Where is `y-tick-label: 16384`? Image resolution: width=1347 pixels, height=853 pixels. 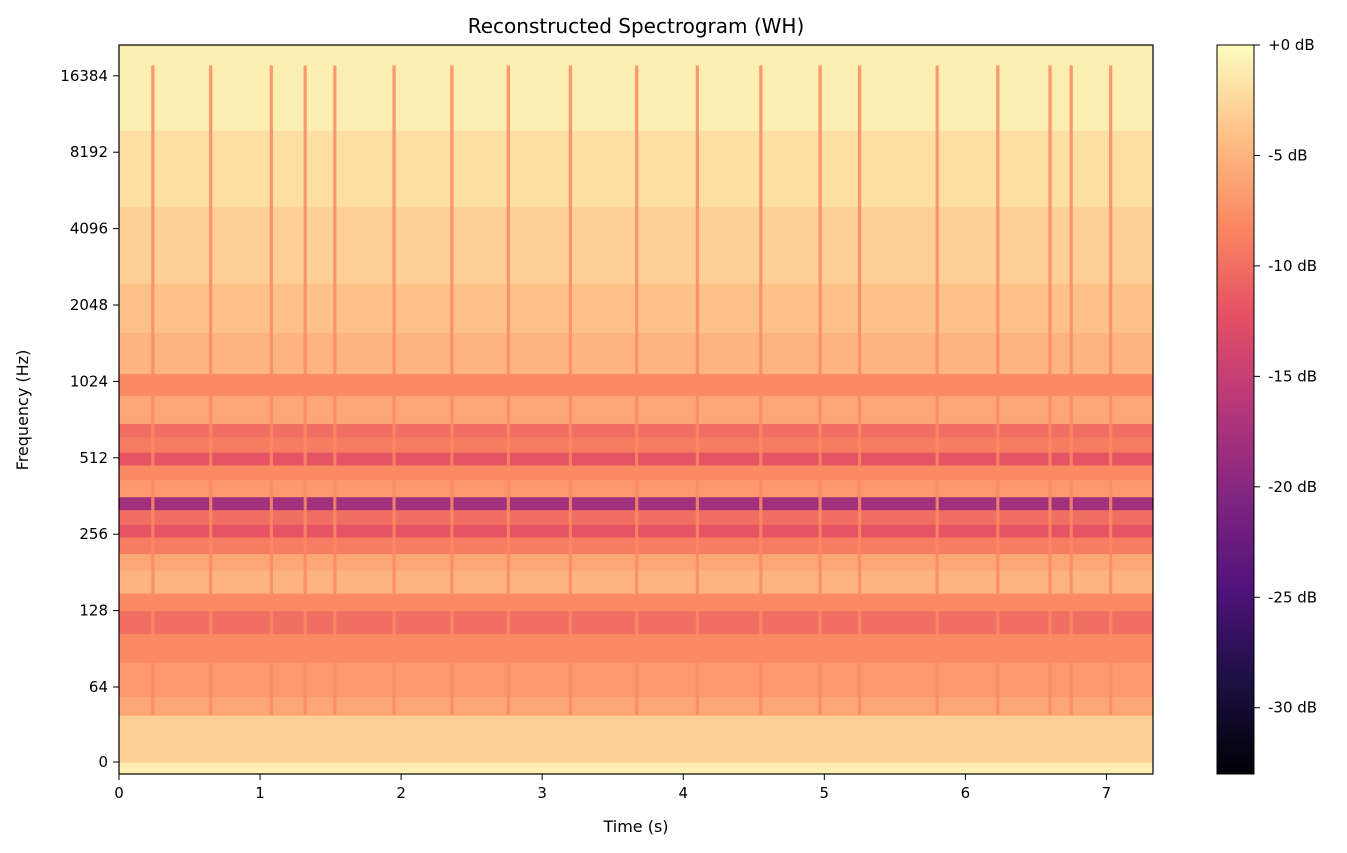 y-tick-label: 16384 is located at coordinates (84, 76).